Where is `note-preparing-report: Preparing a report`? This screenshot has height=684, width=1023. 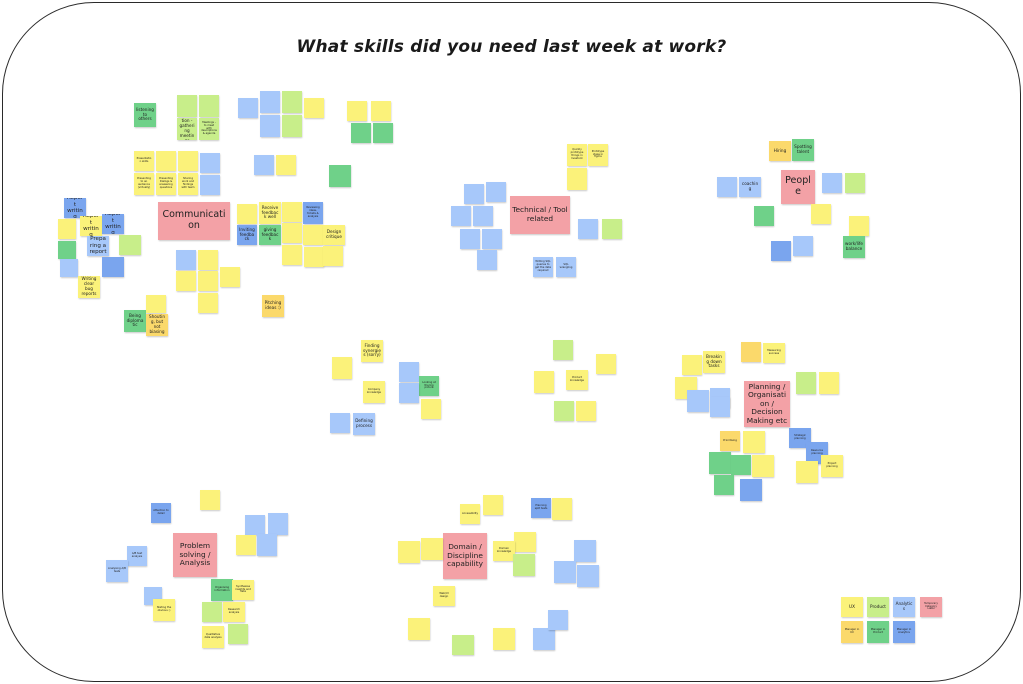
note-preparing-report: Preparing a report is located at coordinates (98, 246).